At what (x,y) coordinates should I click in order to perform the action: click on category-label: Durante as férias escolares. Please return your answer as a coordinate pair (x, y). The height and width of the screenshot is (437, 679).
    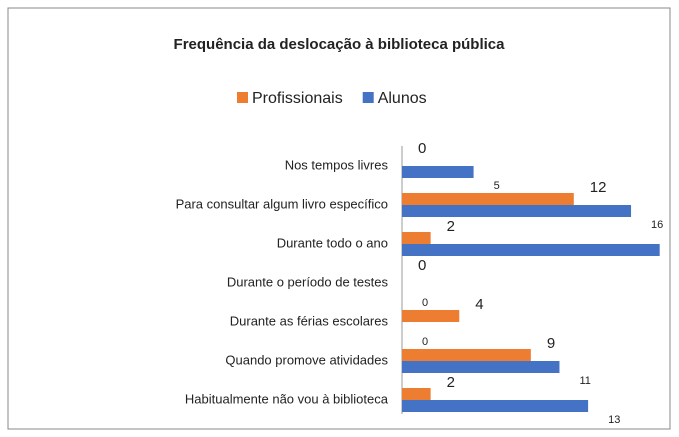
    Looking at the image, I should click on (309, 320).